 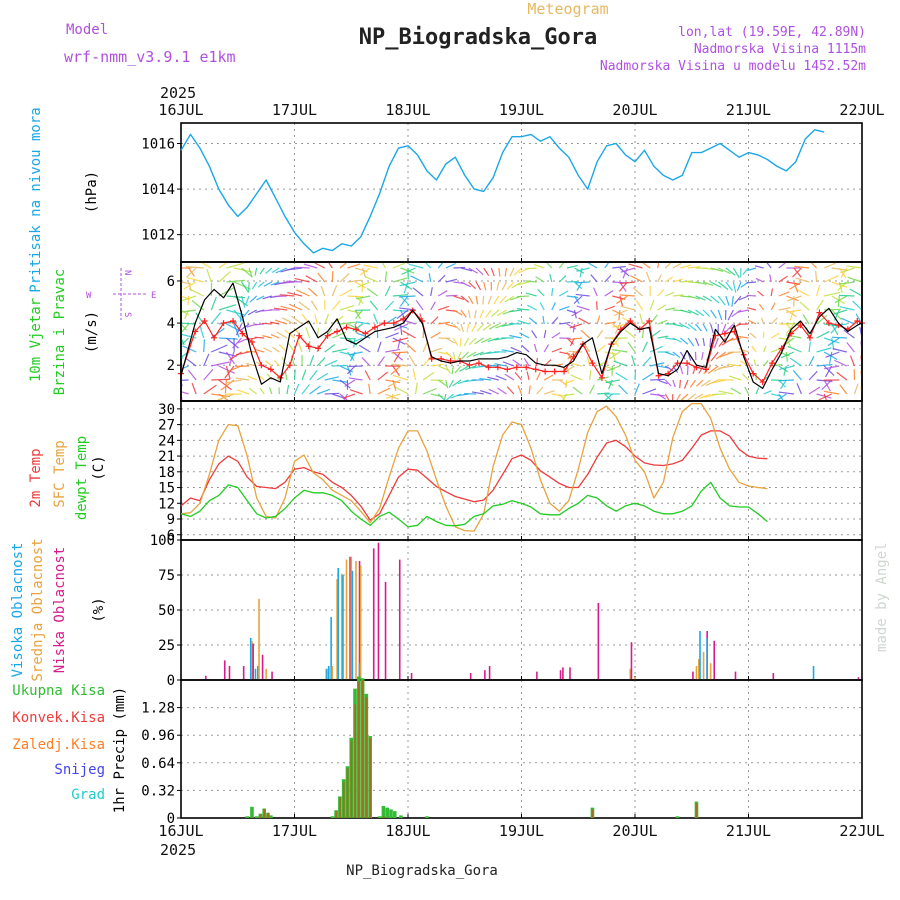 I want to click on x-tick-label-bottom: 18JUL, so click(x=407, y=831).